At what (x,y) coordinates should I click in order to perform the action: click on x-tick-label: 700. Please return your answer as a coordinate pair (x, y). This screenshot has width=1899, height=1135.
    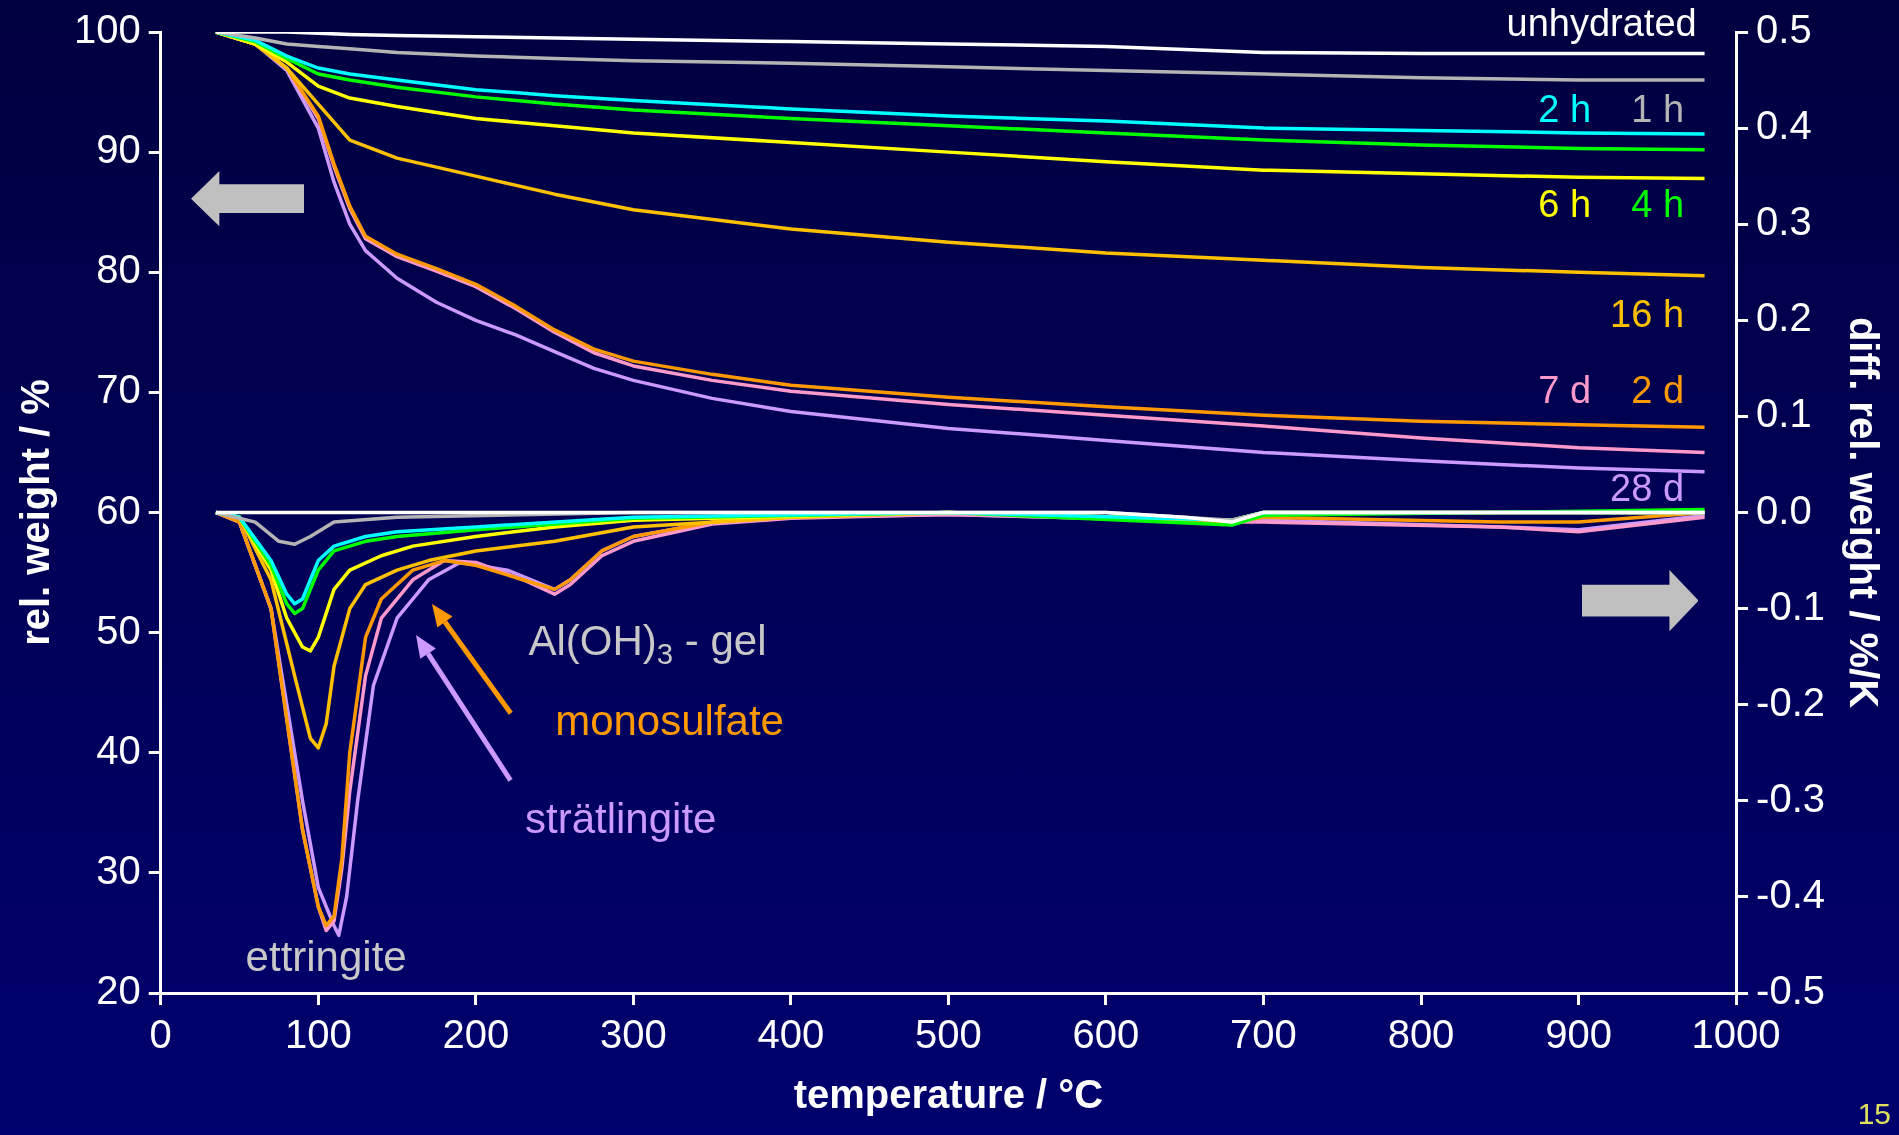
    Looking at the image, I should click on (1263, 1034).